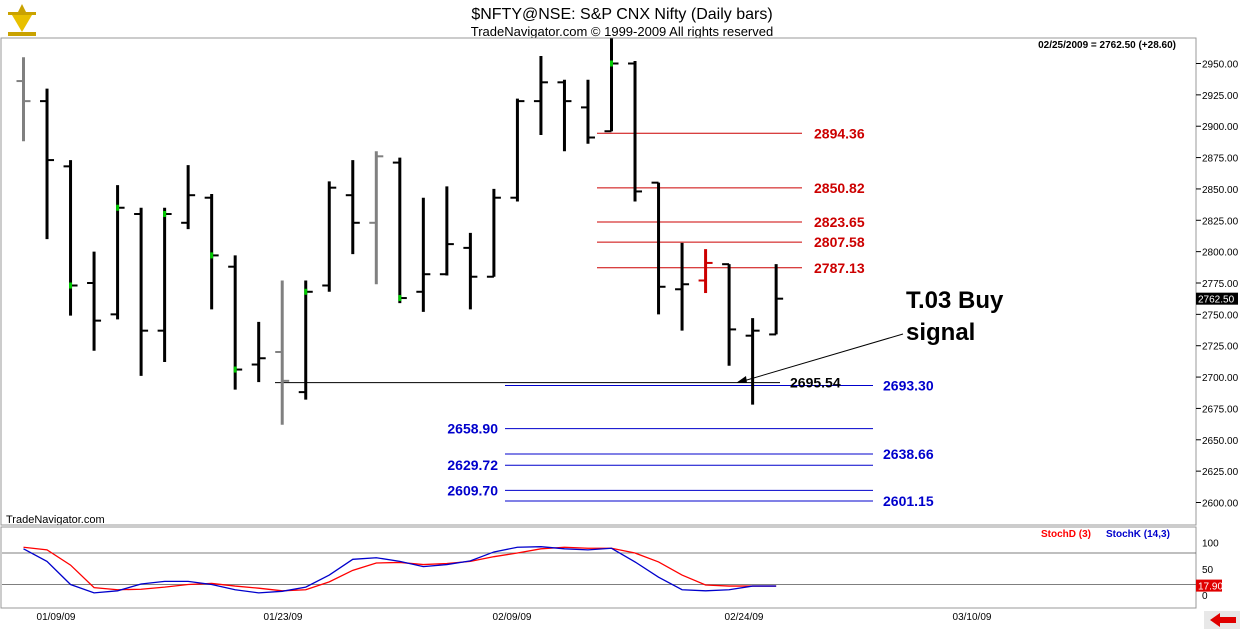  I want to click on y-tick-label: 2600.00, so click(1220, 504).